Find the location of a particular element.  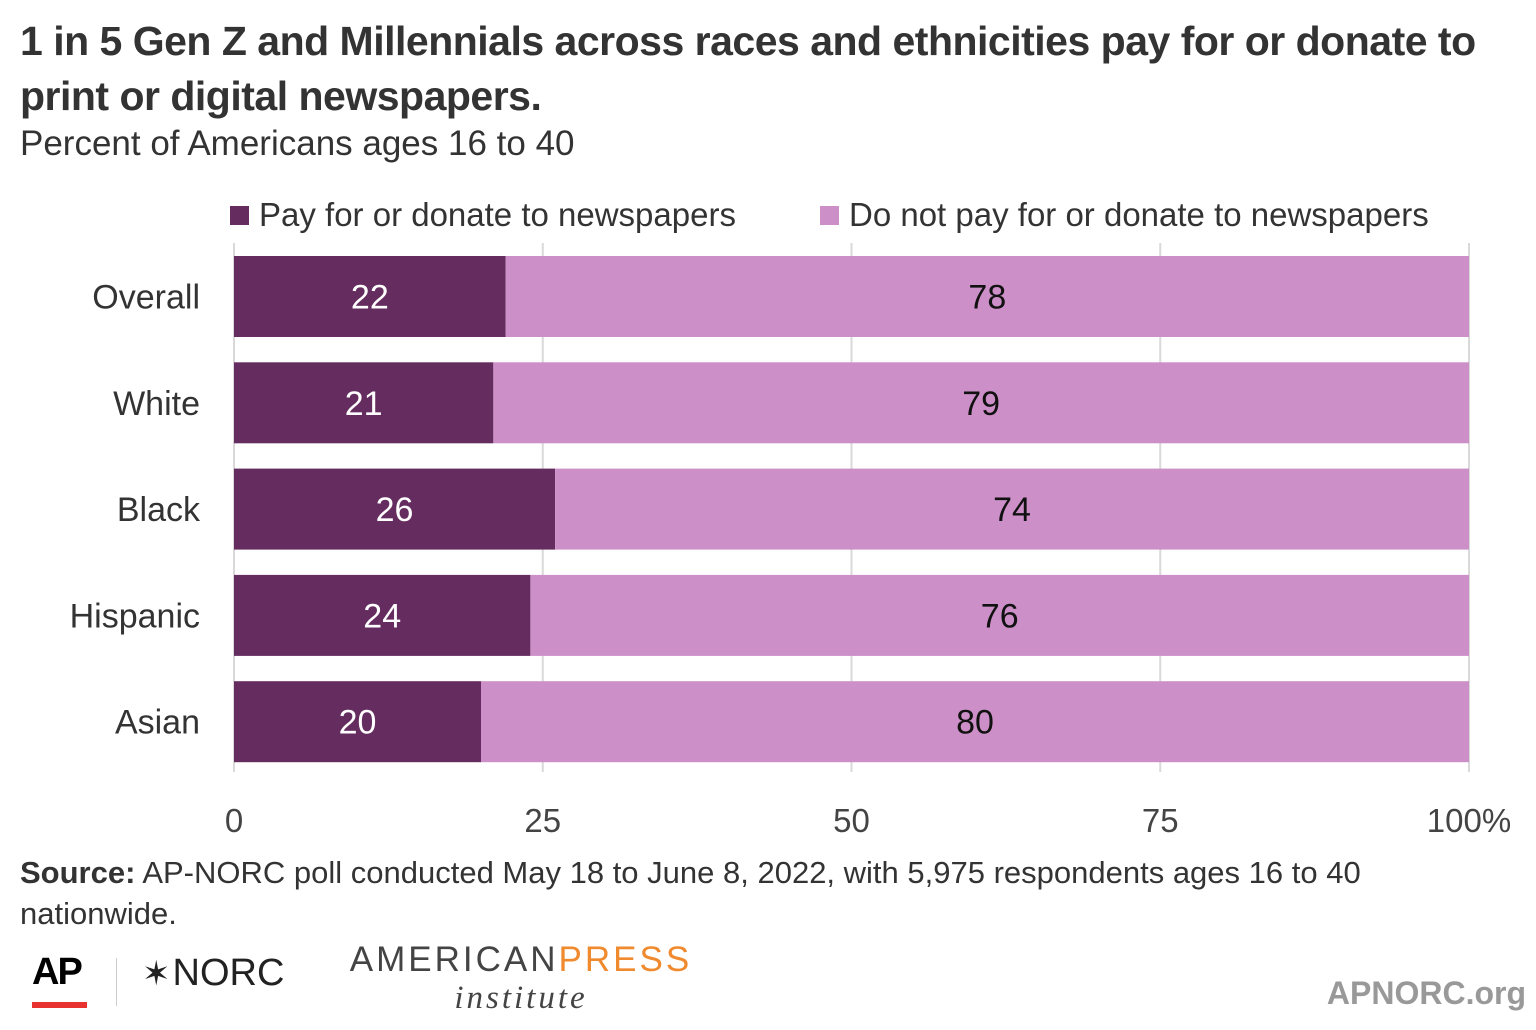

data-label: 21 is located at coordinates (364, 404).